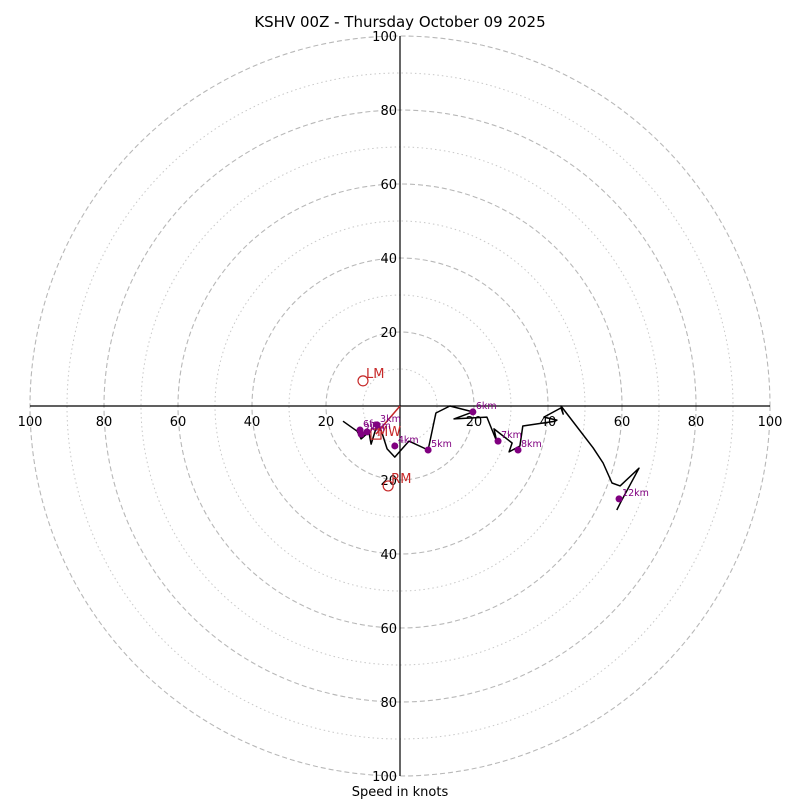 The width and height of the screenshot is (800, 800). What do you see at coordinates (367, 432) in the screenshot?
I see `height-marker-1km` at bounding box center [367, 432].